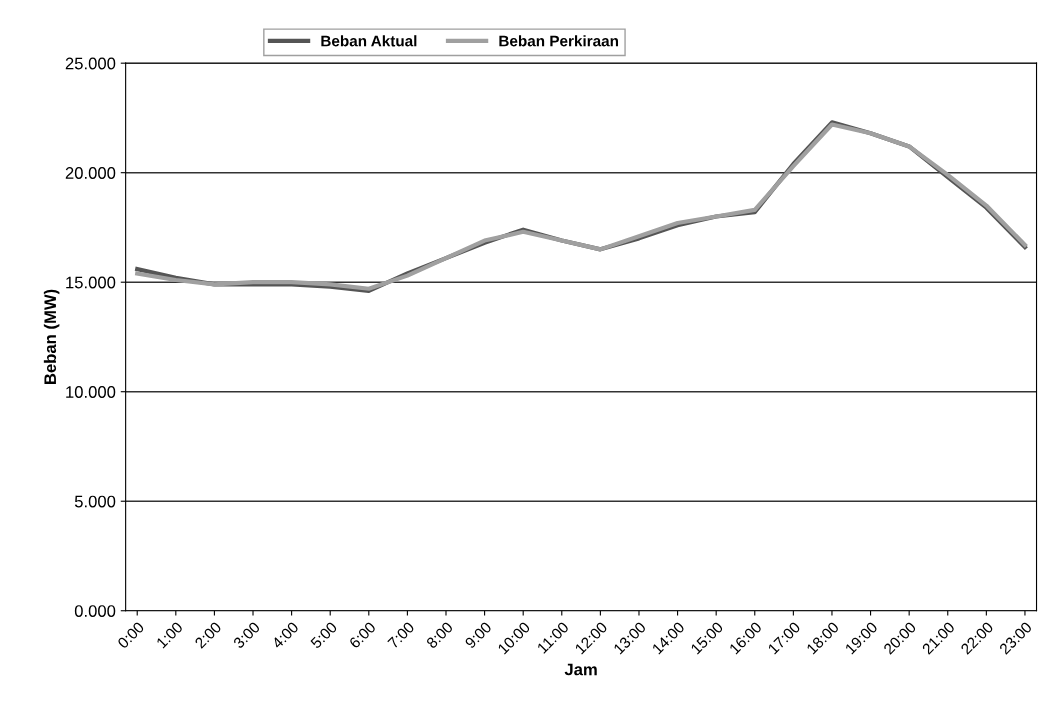  Describe the element at coordinates (91, 392) in the screenshot. I see `y-tick-label: 10.000` at that location.